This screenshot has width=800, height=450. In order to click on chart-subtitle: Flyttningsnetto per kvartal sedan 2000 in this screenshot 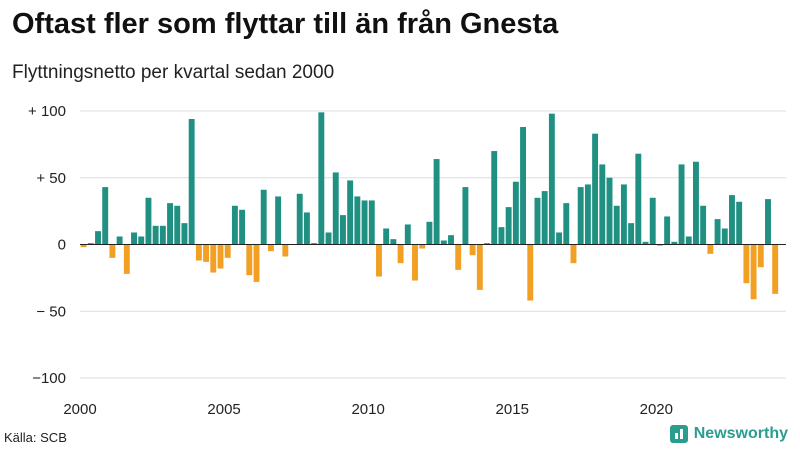, I will do `click(173, 72)`.